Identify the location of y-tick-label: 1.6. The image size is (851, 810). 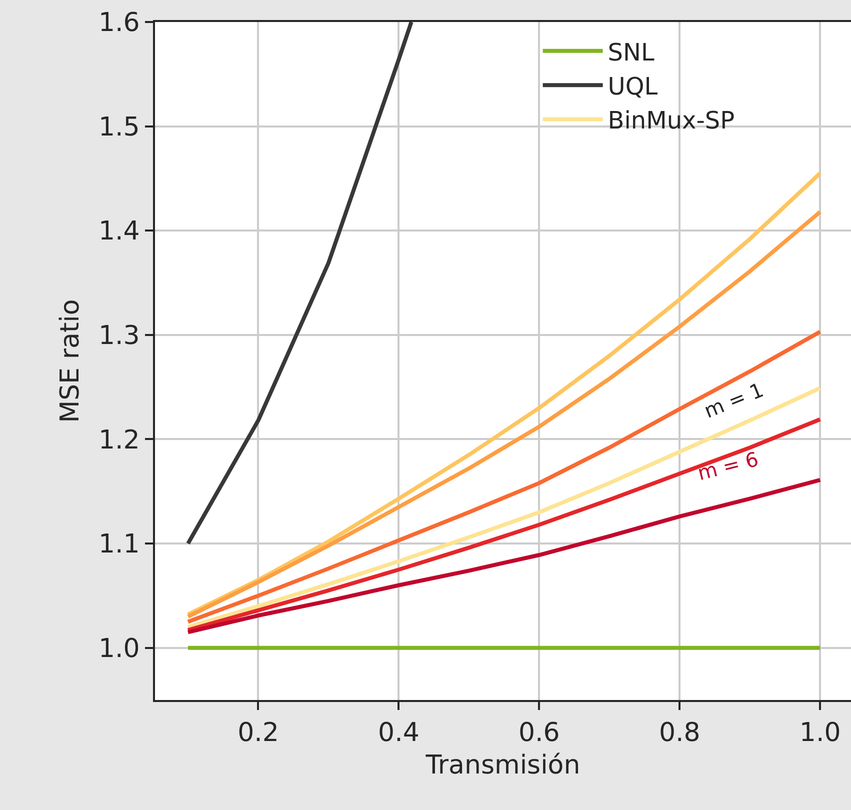
(119, 23).